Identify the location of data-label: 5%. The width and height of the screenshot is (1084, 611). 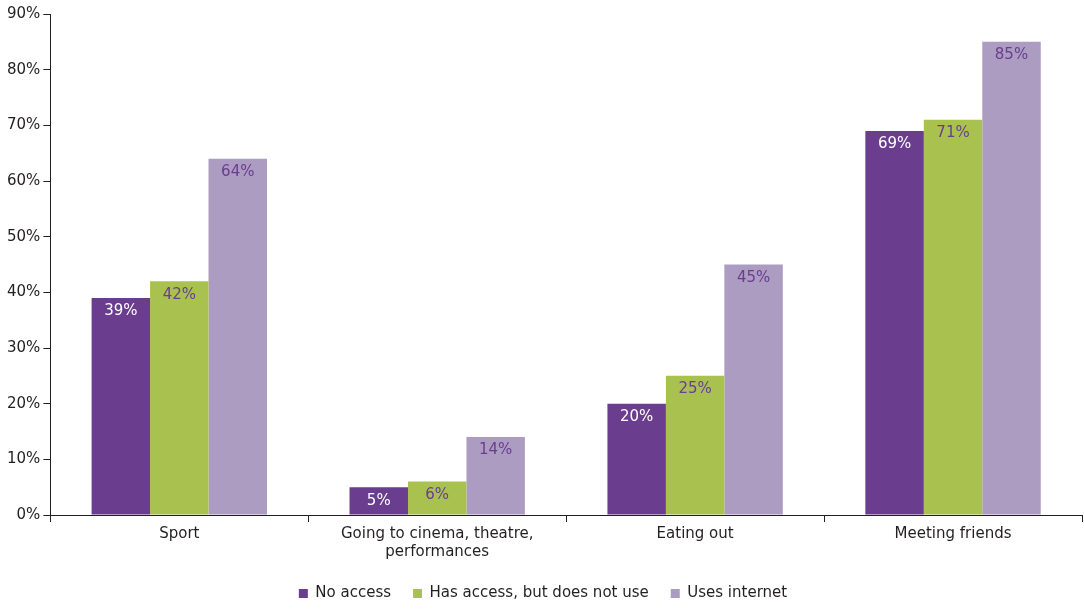
(378, 499).